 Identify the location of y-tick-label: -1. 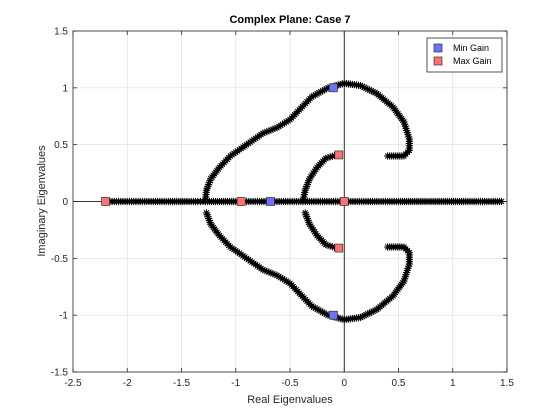
(63, 316).